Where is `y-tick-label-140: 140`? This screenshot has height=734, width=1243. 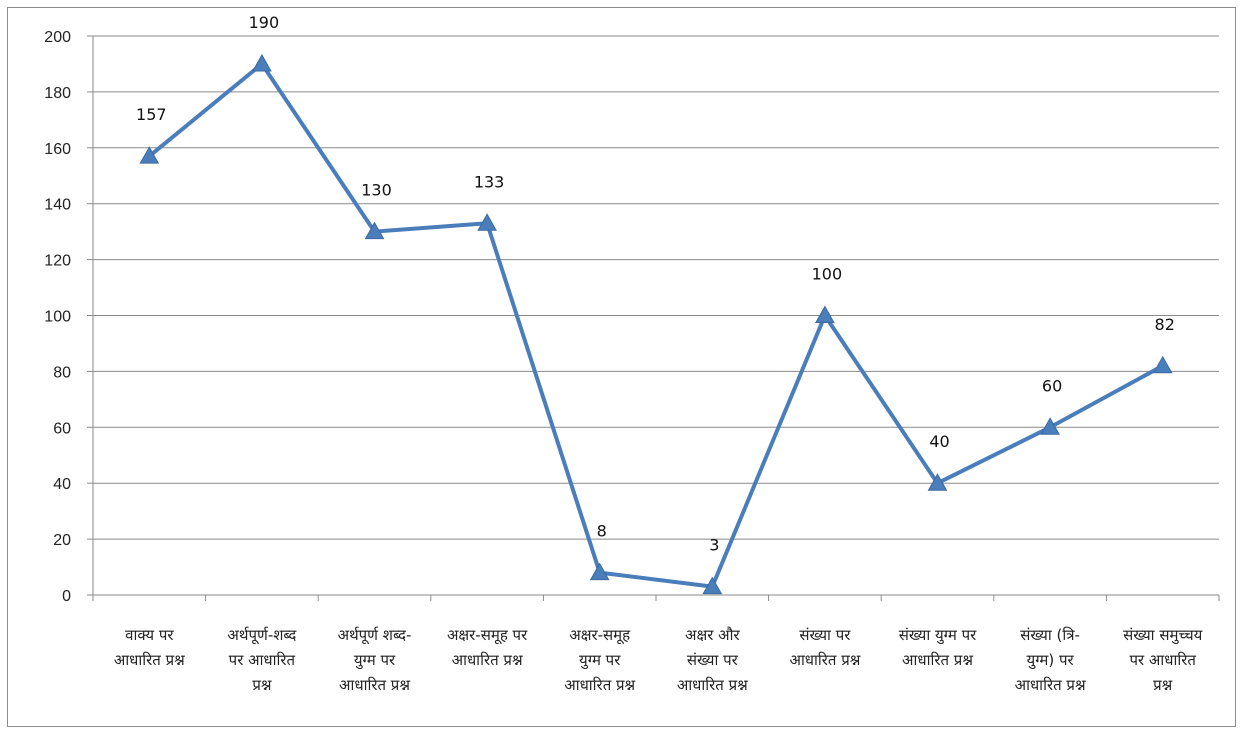 y-tick-label-140: 140 is located at coordinates (57, 205).